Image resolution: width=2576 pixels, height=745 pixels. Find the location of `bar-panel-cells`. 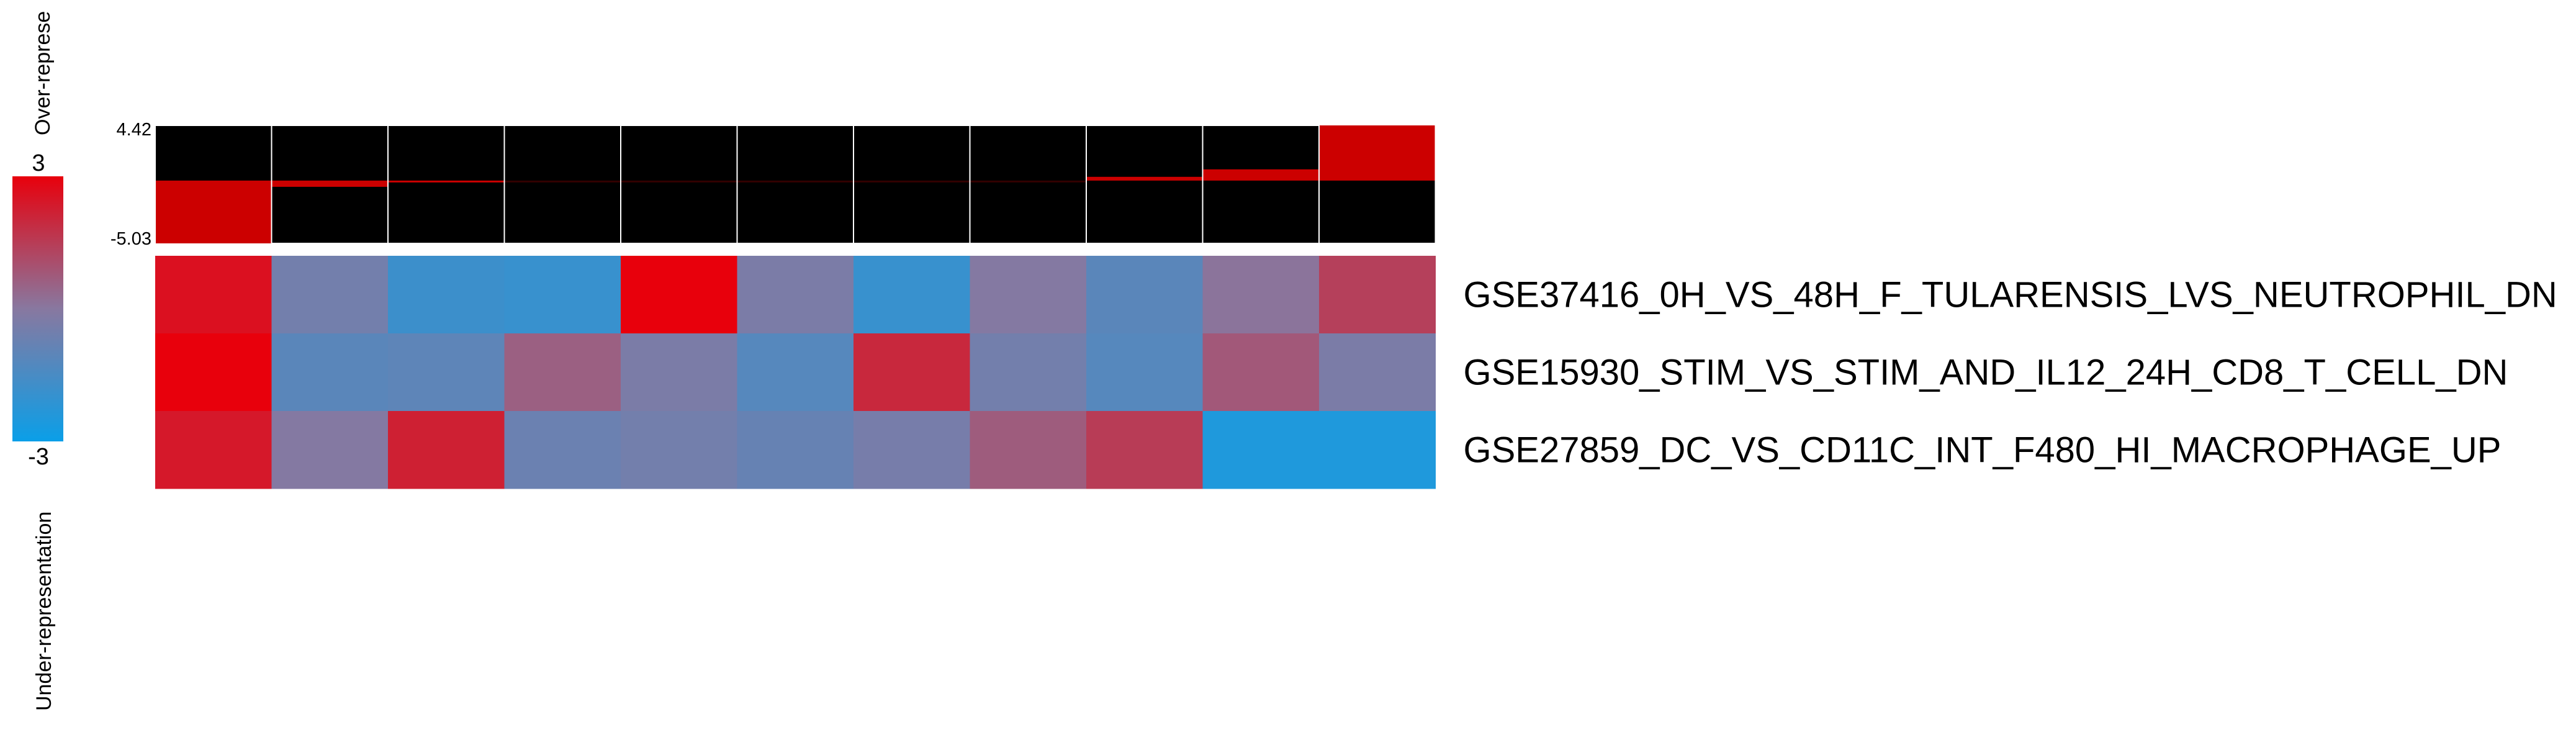

bar-panel-cells is located at coordinates (795, 184).